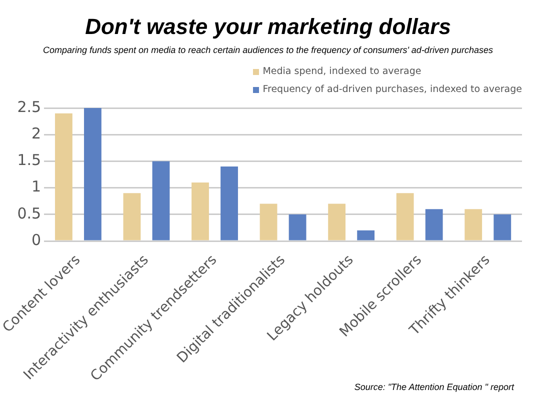 This screenshot has width=536, height=402. Describe the element at coordinates (29, 213) in the screenshot. I see `y-tick-label: 0.5` at that location.